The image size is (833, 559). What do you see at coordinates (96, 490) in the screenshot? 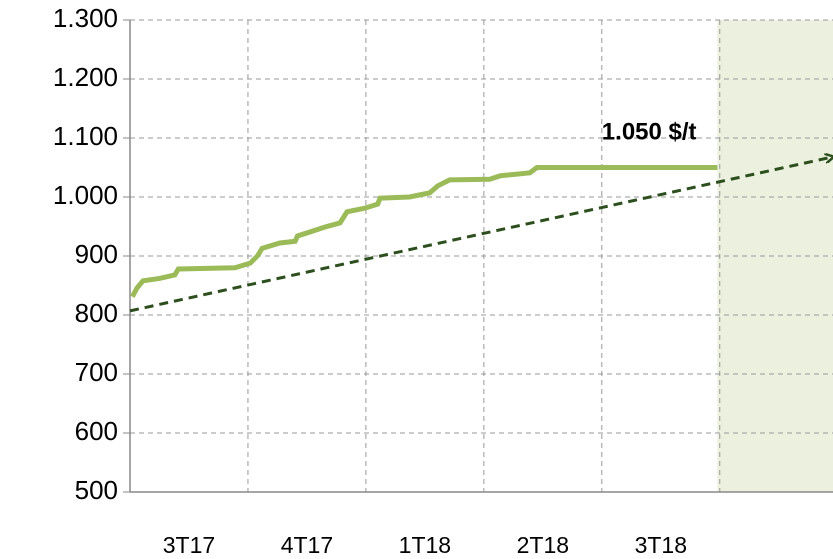
I see `y-tick-label: 500` at bounding box center [96, 490].